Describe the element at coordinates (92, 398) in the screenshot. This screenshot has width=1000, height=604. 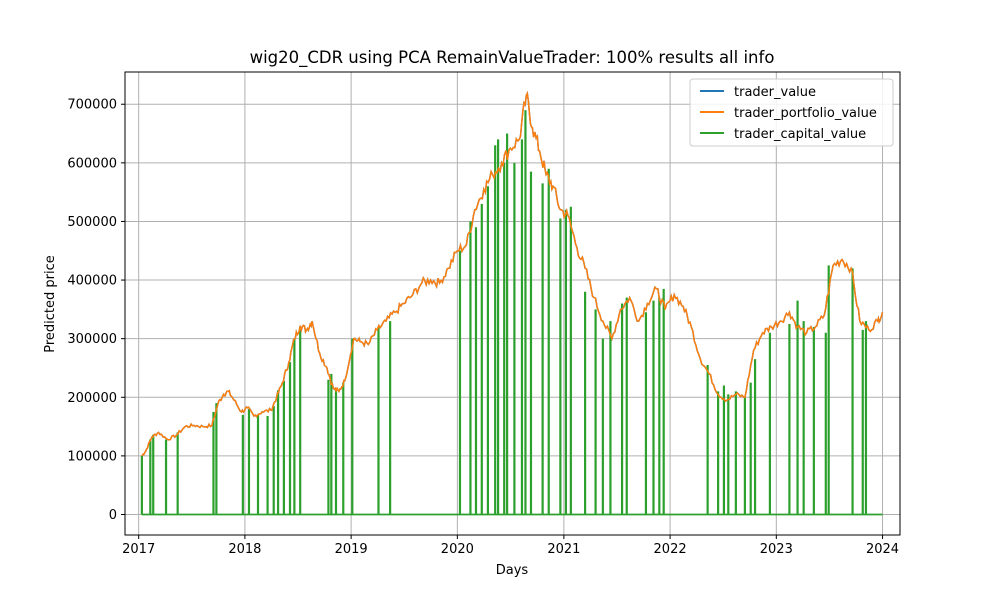
I see `y-tick-label: 200000` at that location.